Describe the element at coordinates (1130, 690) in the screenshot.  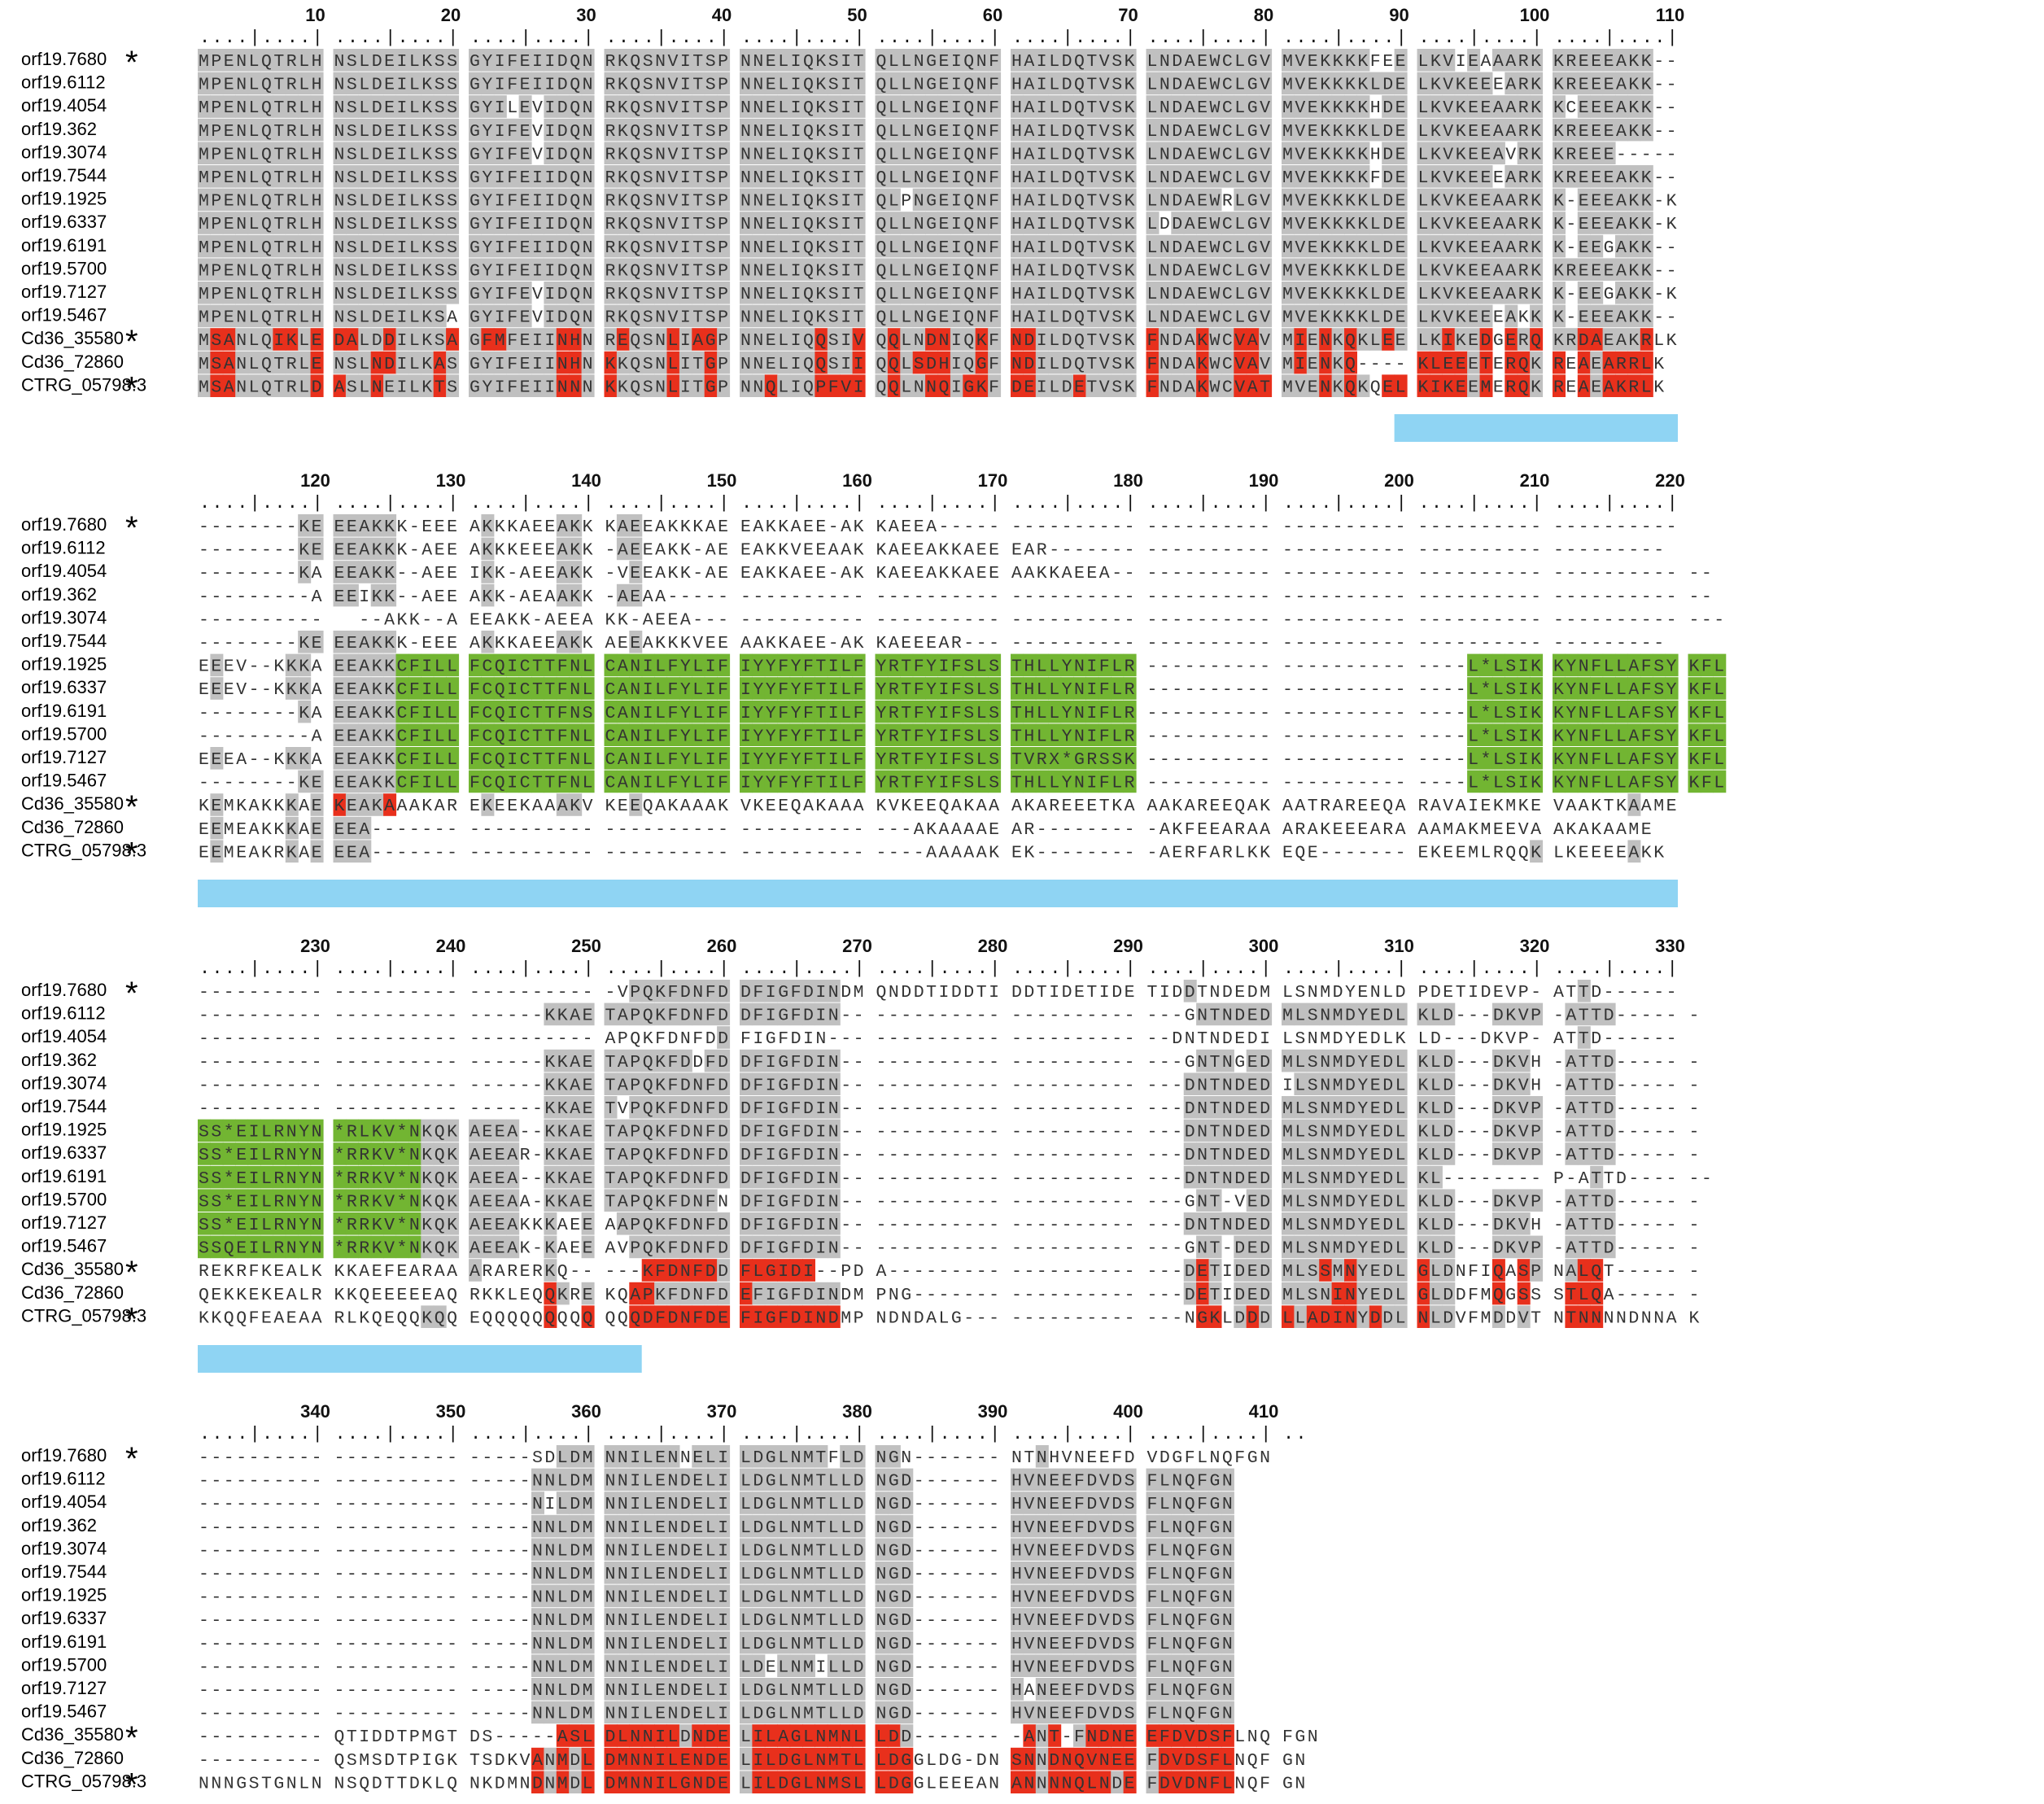
I see `residue: R` at that location.